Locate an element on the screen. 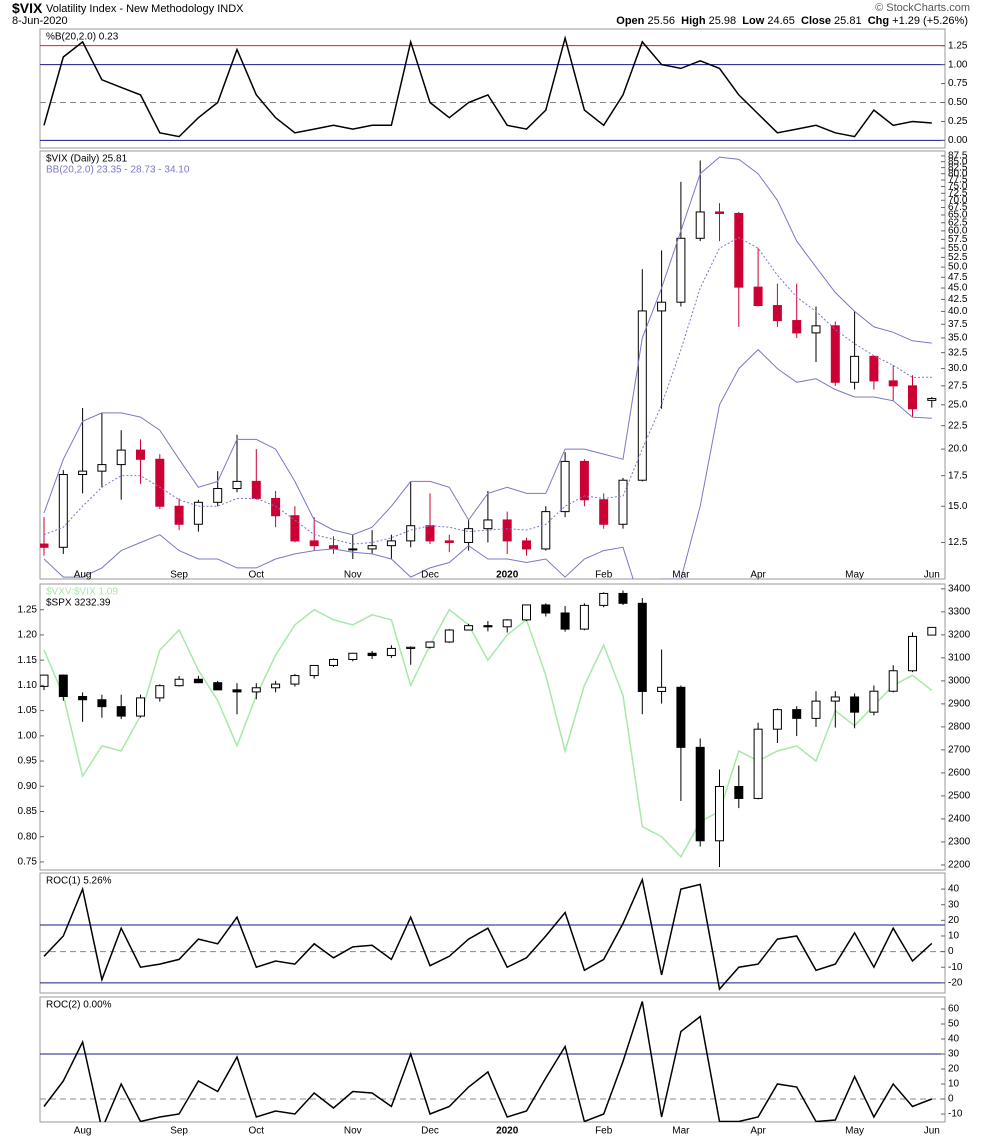  y-tick-label: 55.0 is located at coordinates (958, 248).